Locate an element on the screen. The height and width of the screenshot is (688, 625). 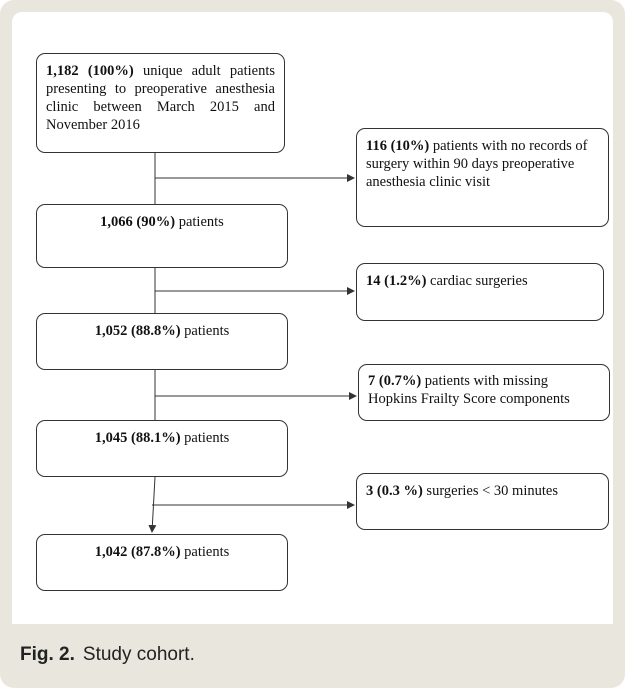
excl4-text: surgeries < 30 minutes is located at coordinates (490, 491).